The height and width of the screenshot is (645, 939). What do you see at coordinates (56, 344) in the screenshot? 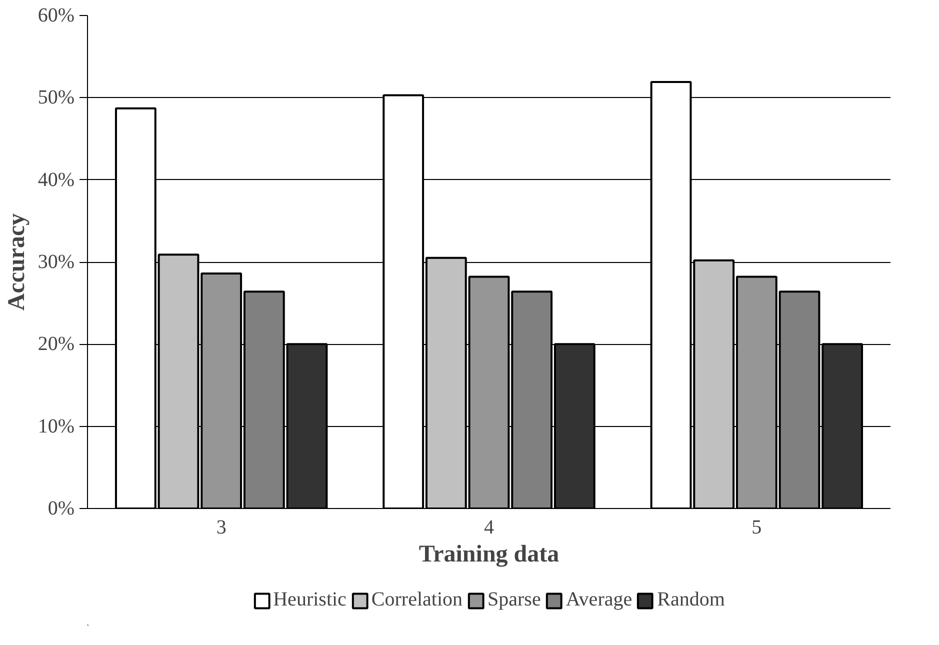
I see `y-tick-label: 20%` at bounding box center [56, 344].